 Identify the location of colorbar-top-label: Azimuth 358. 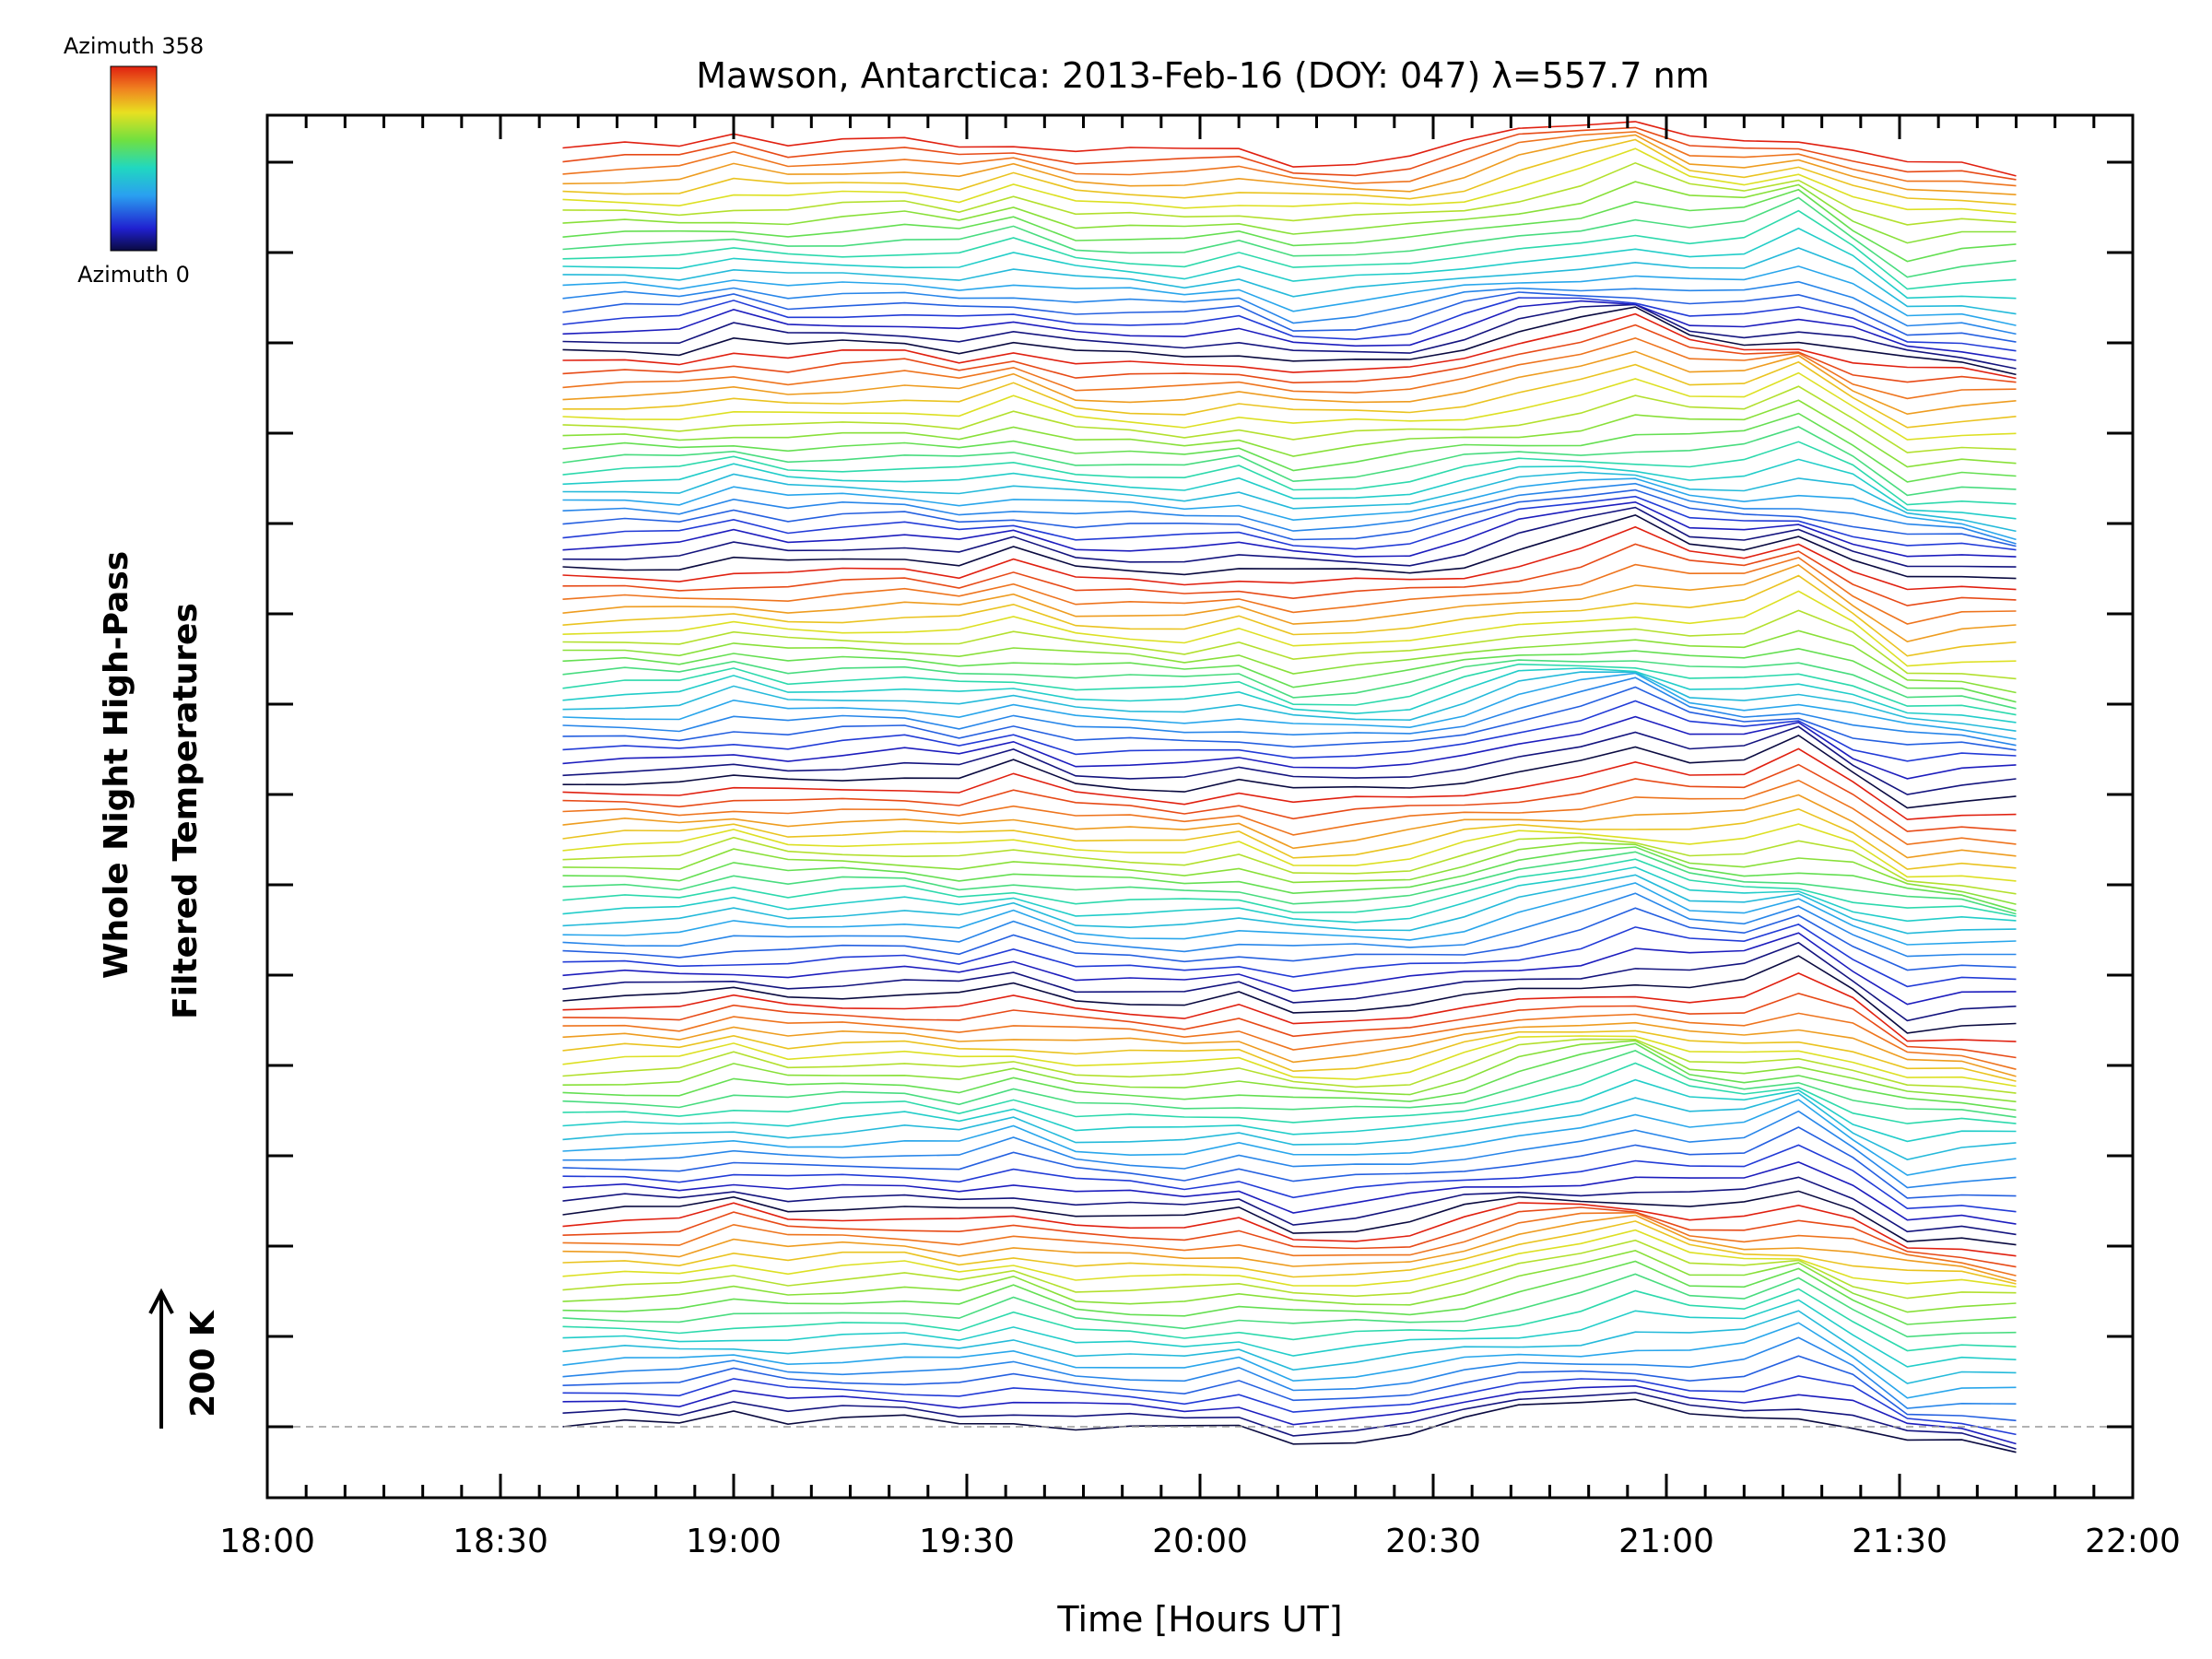
(134, 46).